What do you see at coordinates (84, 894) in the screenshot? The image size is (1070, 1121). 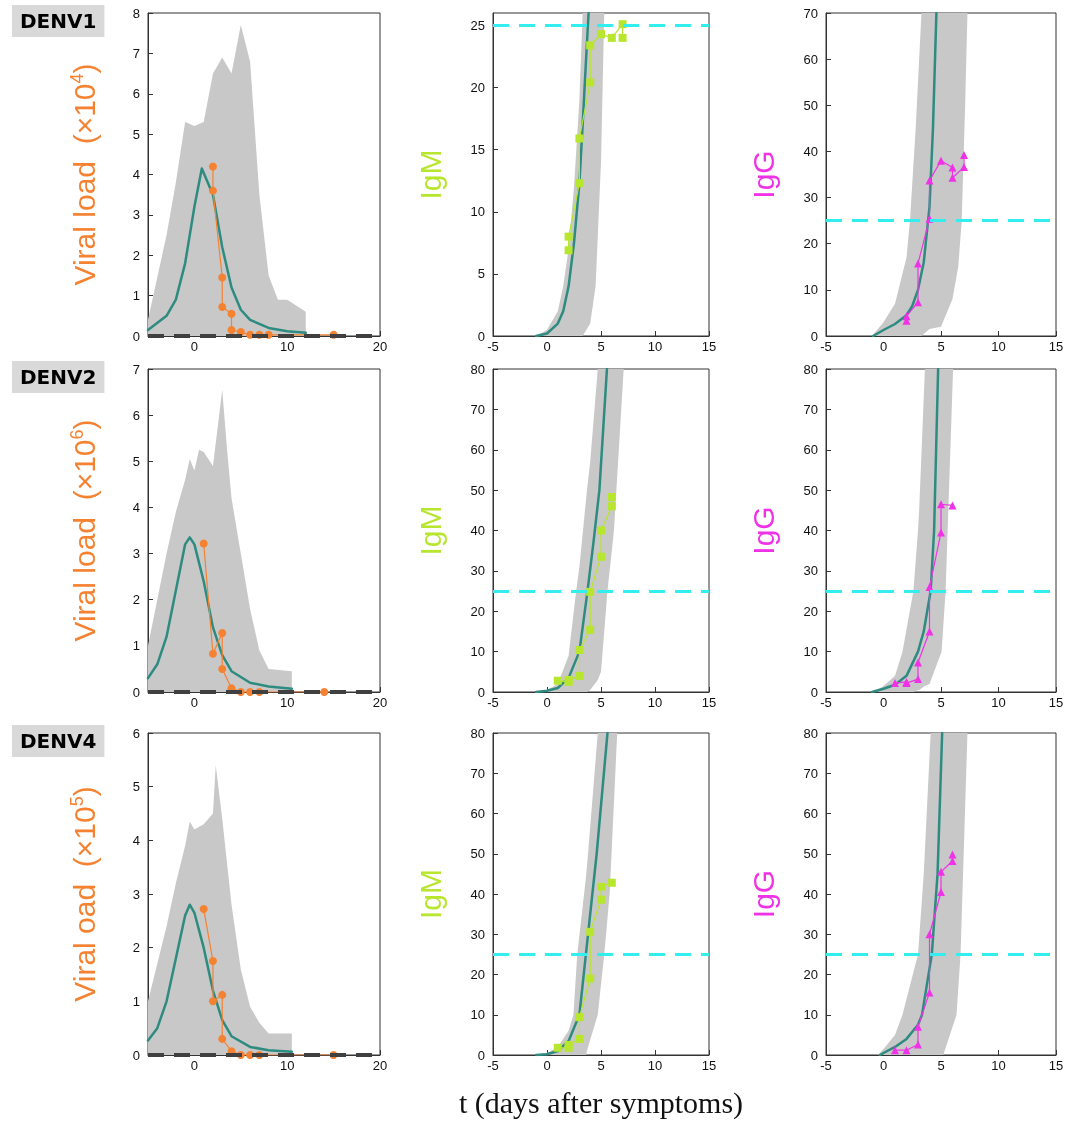 I see `y-axis-title: Viral oad (×105)` at bounding box center [84, 894].